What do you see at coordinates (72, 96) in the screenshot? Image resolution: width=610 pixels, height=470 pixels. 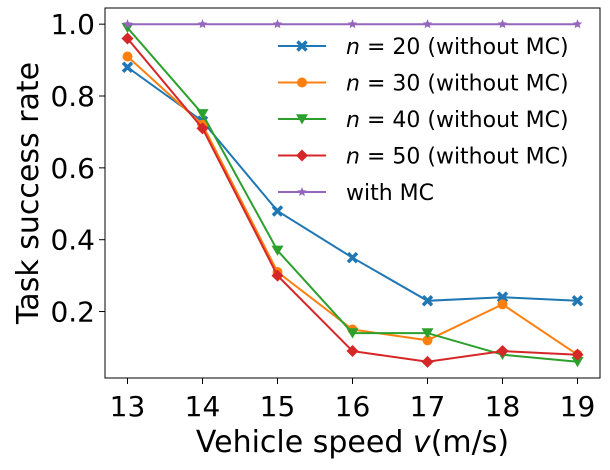 I see `y-tick-label: 0.8` at bounding box center [72, 96].